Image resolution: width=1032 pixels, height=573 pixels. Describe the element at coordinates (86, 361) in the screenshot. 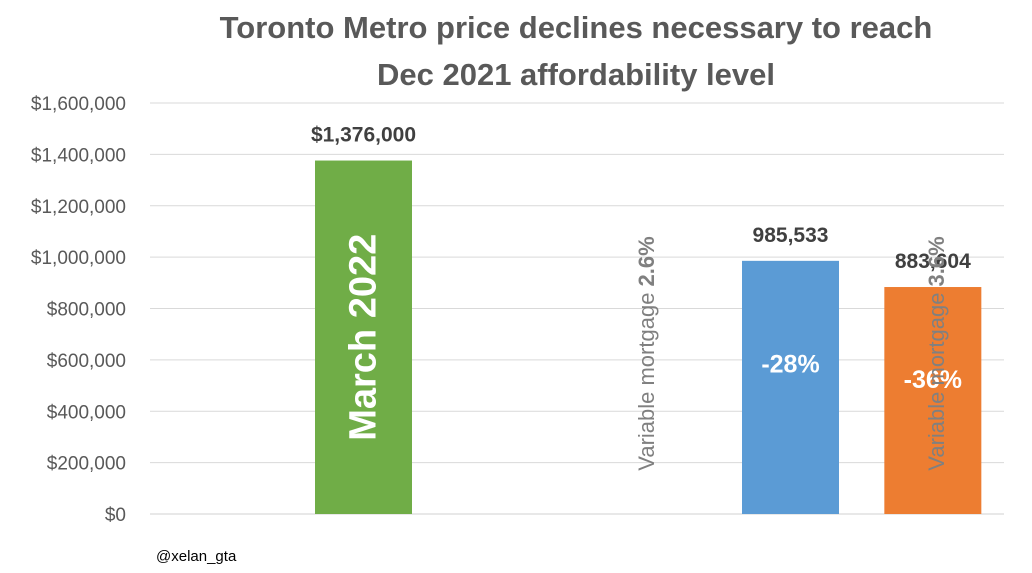

I see `y-tick-label: $600,000` at that location.